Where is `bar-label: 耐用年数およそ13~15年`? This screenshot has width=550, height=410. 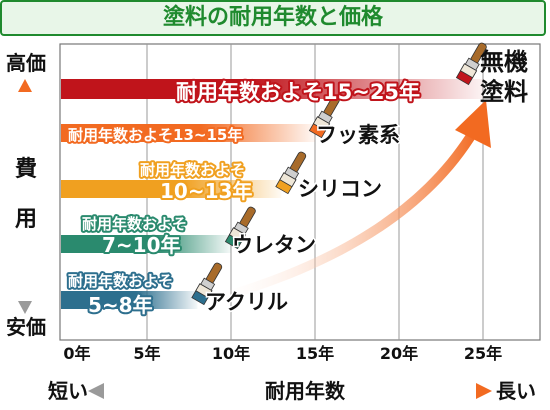
bar-label: 耐用年数およそ13~15年 is located at coordinates (155, 135).